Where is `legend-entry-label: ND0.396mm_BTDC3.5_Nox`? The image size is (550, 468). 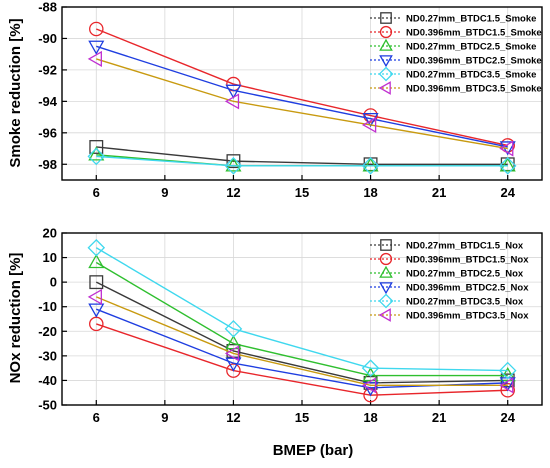 legend-entry-label: ND0.396mm_BTDC3.5_Nox is located at coordinates (467, 316).